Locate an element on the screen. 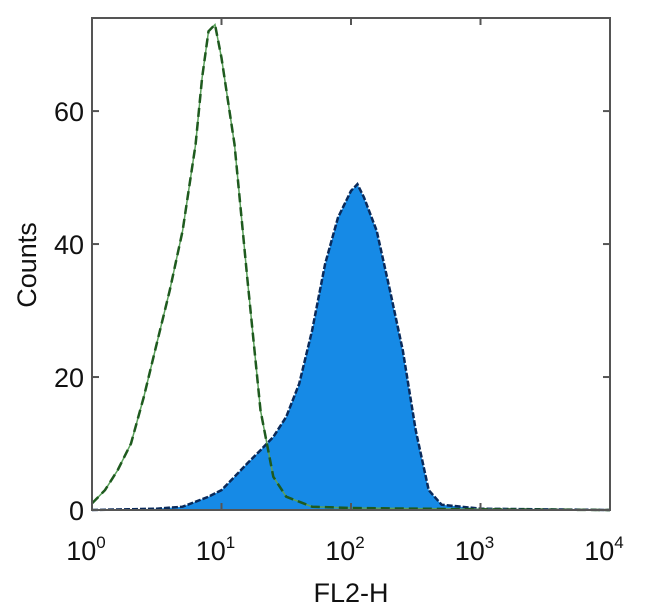 The width and height of the screenshot is (650, 615). y-tick-label: 20 is located at coordinates (69, 378).